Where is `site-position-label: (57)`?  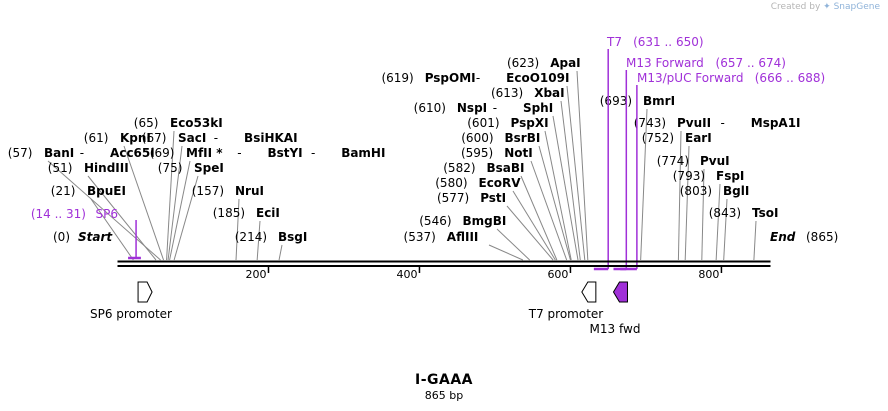 site-position-label: (57) is located at coordinates (20, 153).